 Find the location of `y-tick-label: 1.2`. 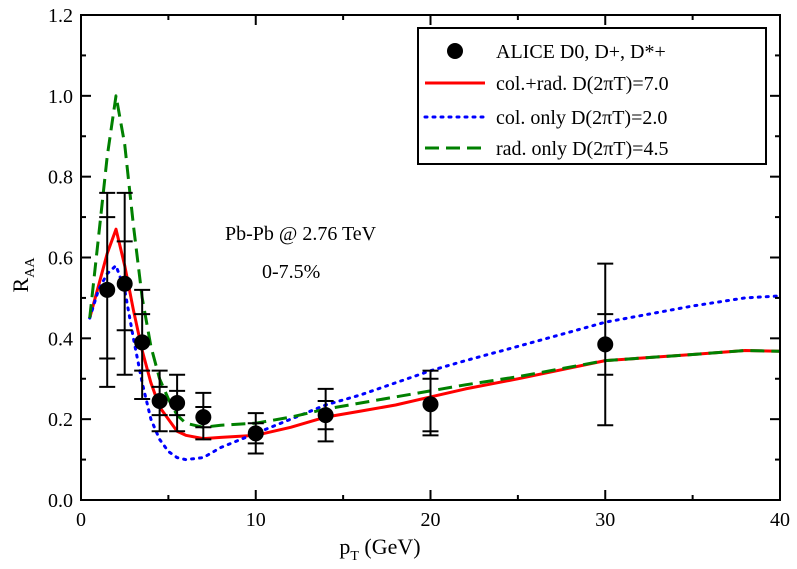

y-tick-label: 1.2 is located at coordinates (60, 16).